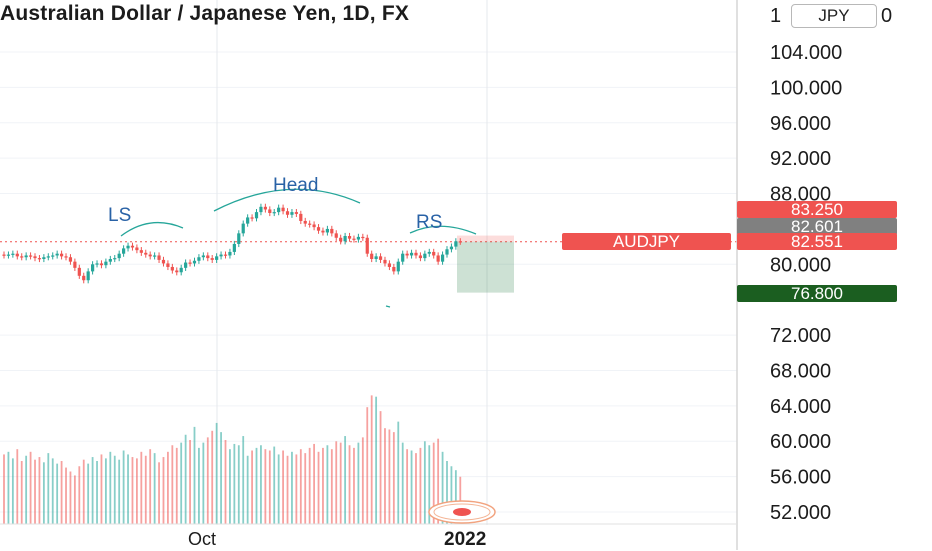 The height and width of the screenshot is (551, 932). I want to click on rs-arc, so click(443, 230).